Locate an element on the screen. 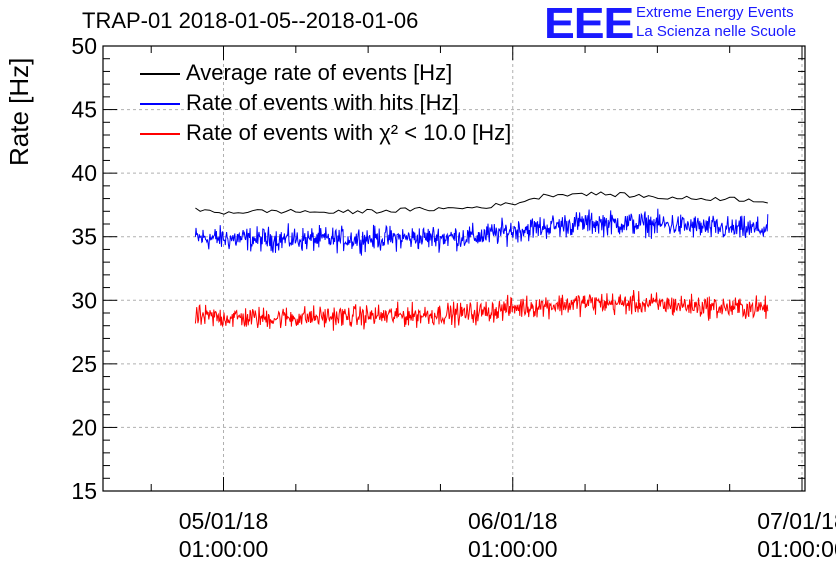 Image resolution: width=836 pixels, height=572 pixels. x-tick-label-date: 06/01/18 is located at coordinates (513, 521).